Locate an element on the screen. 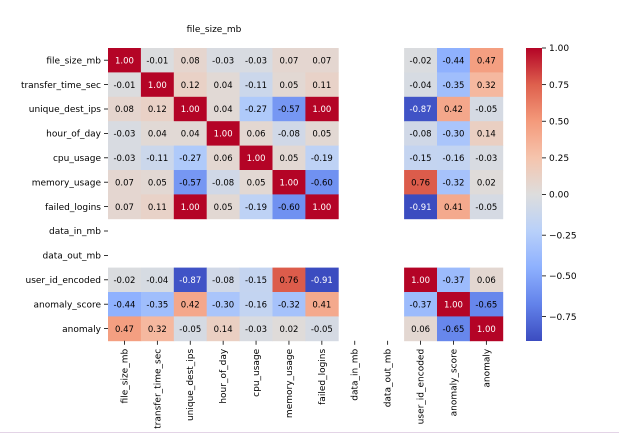  heatmap-cell-hour-of-day-transfer-time-sec is located at coordinates (157, 133).